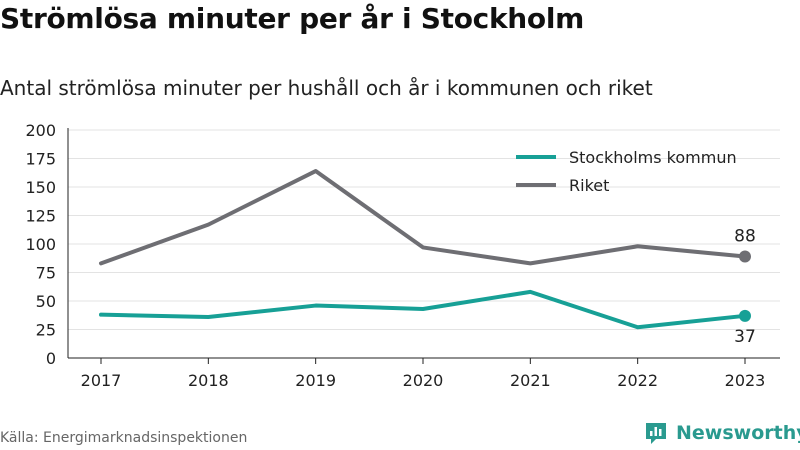 This screenshot has height=450, width=800. Describe the element at coordinates (292, 18) in the screenshot. I see `chart-title: Strömlösa minuter per år i Stockholm` at that location.